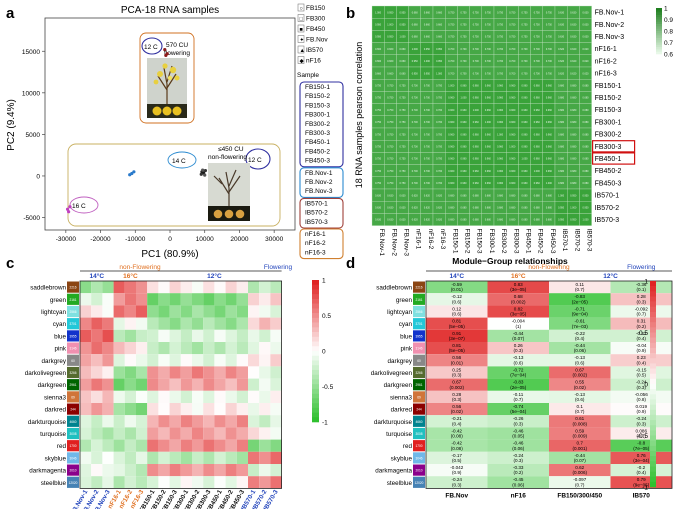 The image size is (678, 509). What do you see at coordinates (518, 418) in the screenshot?
I see `module-group-r: -0.26` at bounding box center [518, 418].